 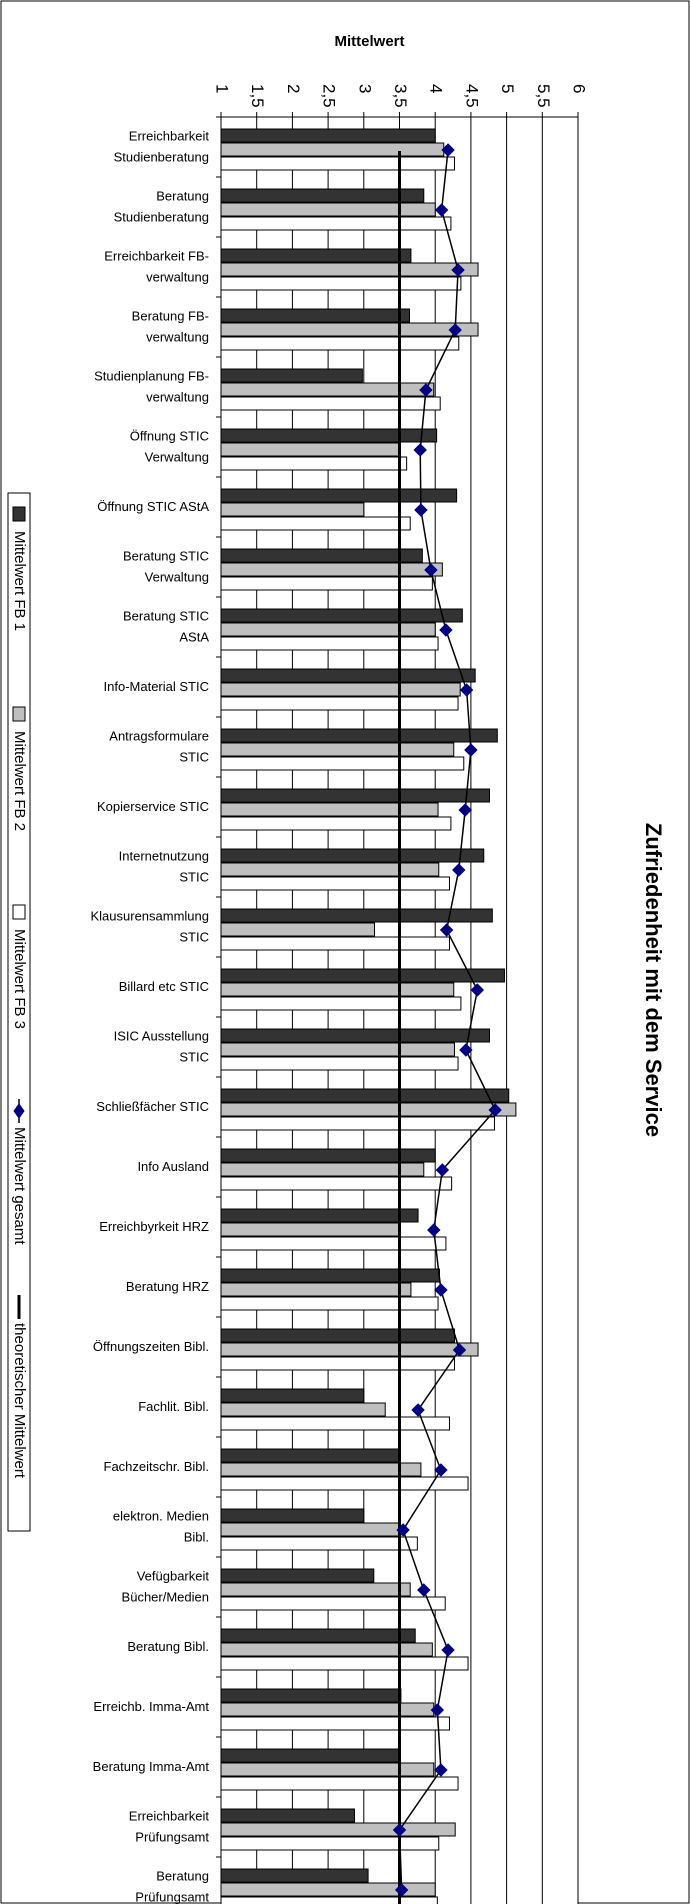 I want to click on tick-label: 1, so click(x=222, y=88).